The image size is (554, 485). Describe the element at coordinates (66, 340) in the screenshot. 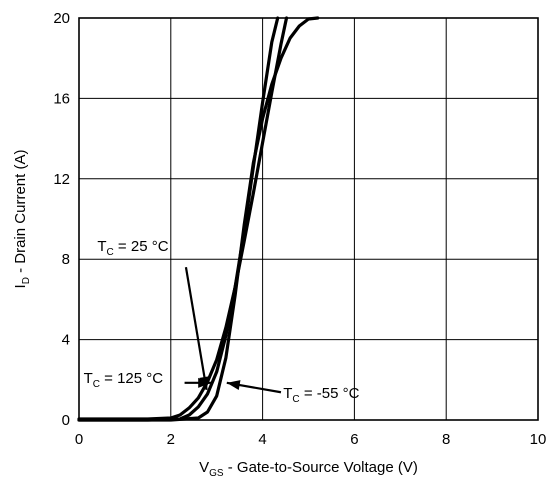

I see `y-tick-label: 4` at that location.